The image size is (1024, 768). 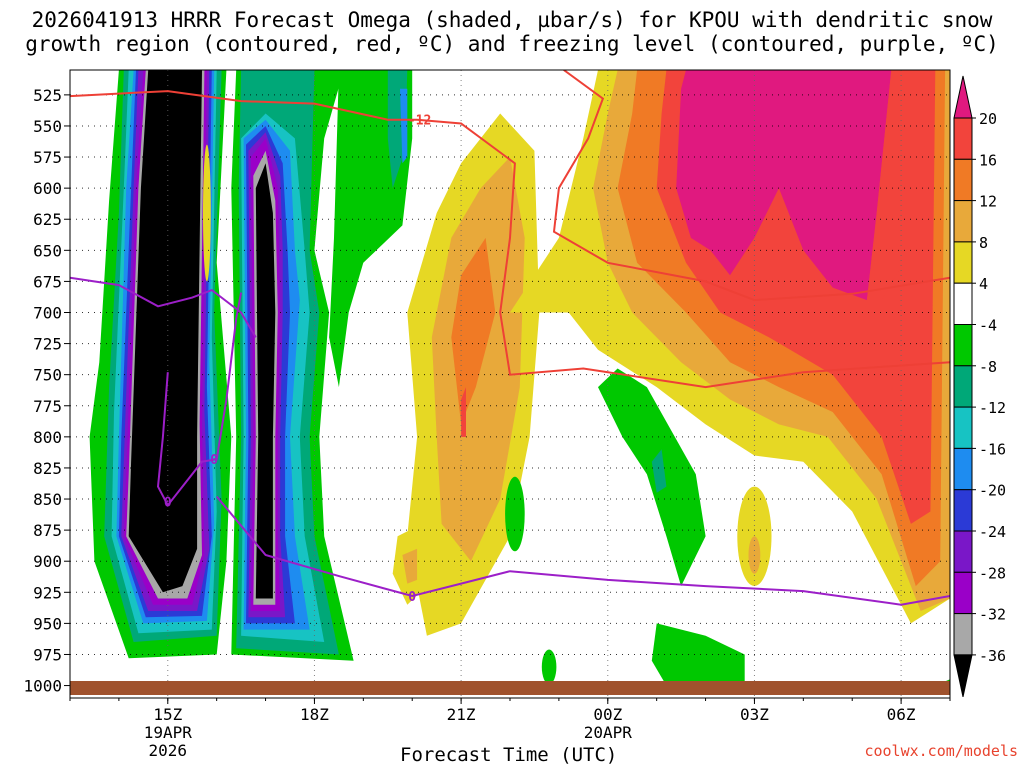 What do you see at coordinates (992, 491) in the screenshot?
I see `colorbar-label--20: -20` at bounding box center [992, 491].